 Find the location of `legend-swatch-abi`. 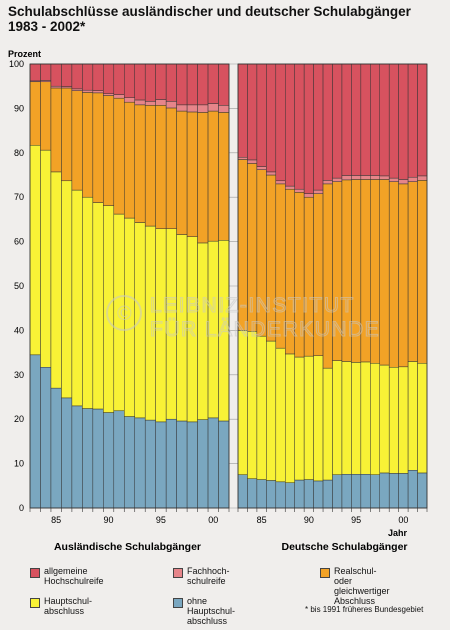

legend-swatch-abi is located at coordinates (35, 573).